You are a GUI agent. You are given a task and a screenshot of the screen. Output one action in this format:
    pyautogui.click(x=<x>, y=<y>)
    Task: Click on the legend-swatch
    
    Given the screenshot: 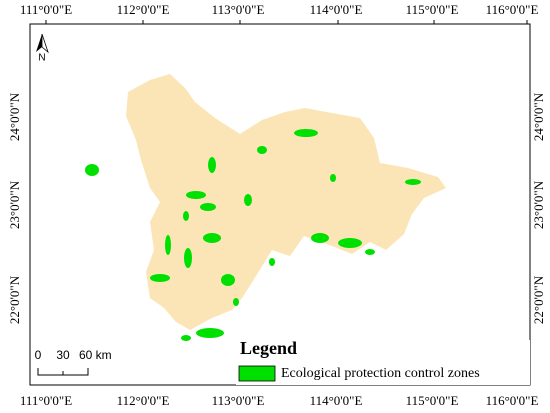 What is the action you would take?
    pyautogui.click(x=257, y=373)
    